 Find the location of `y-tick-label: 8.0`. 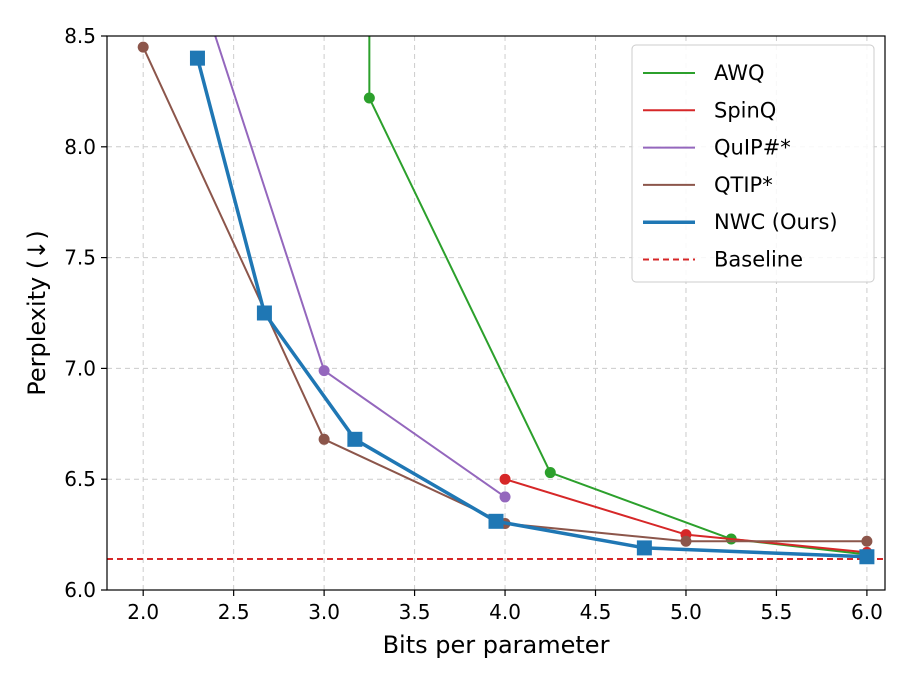

y-tick-label: 8.0 is located at coordinates (80, 147).